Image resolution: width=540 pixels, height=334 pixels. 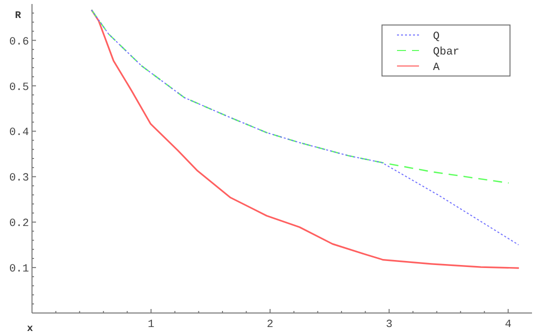 I want to click on legend-label: Qbar, so click(x=446, y=52).